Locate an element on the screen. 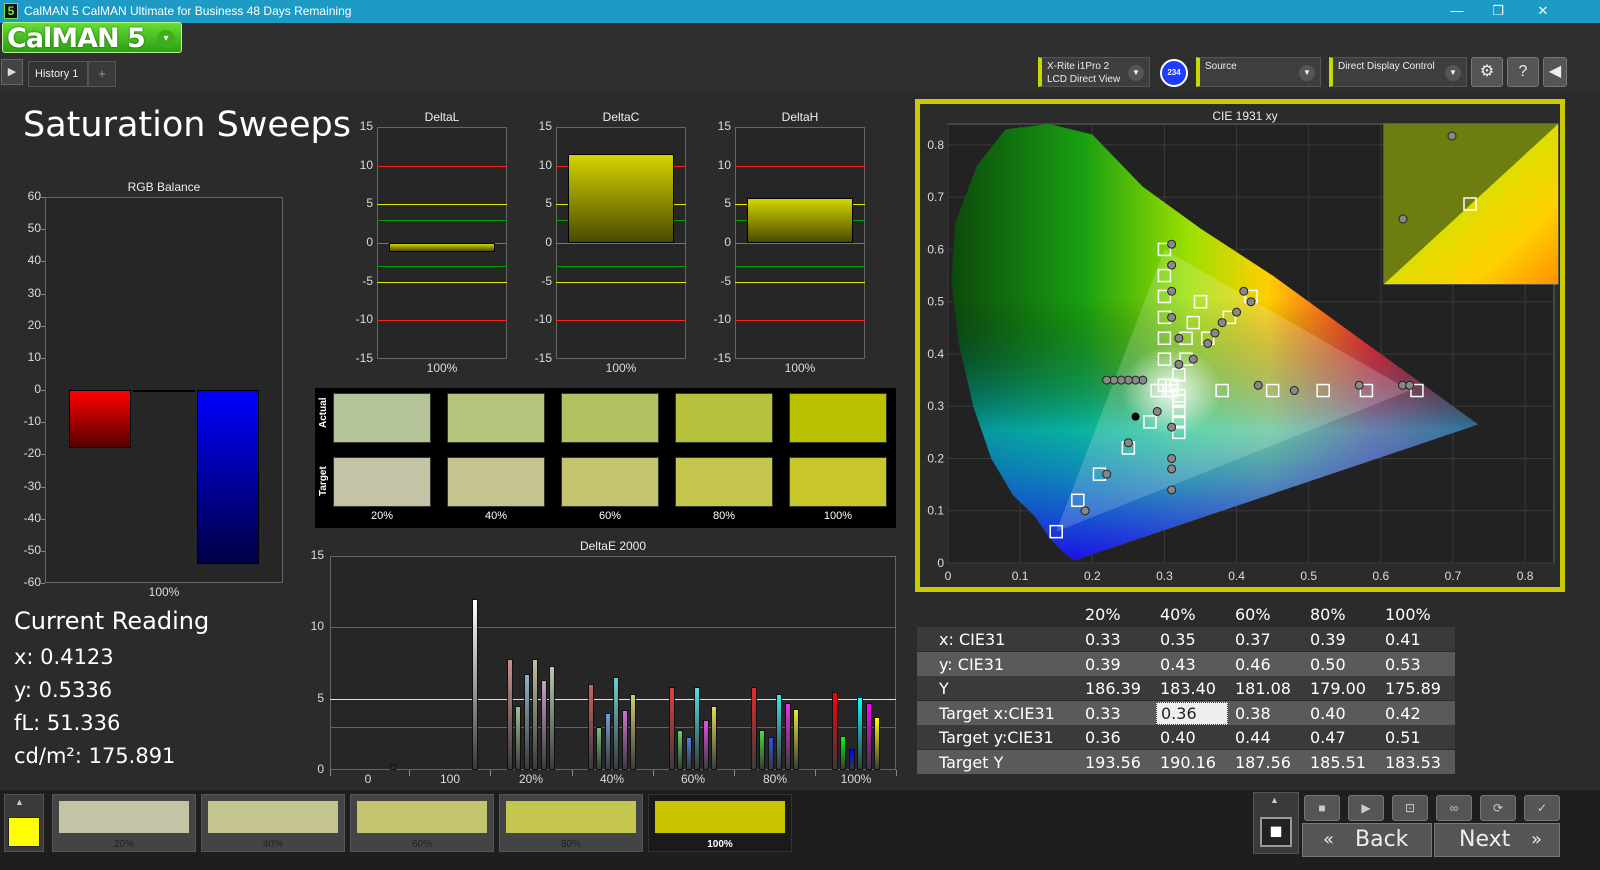 Image resolution: width=1600 pixels, height=870 pixels. maximize-button: ❐ is located at coordinates (1498, 10).